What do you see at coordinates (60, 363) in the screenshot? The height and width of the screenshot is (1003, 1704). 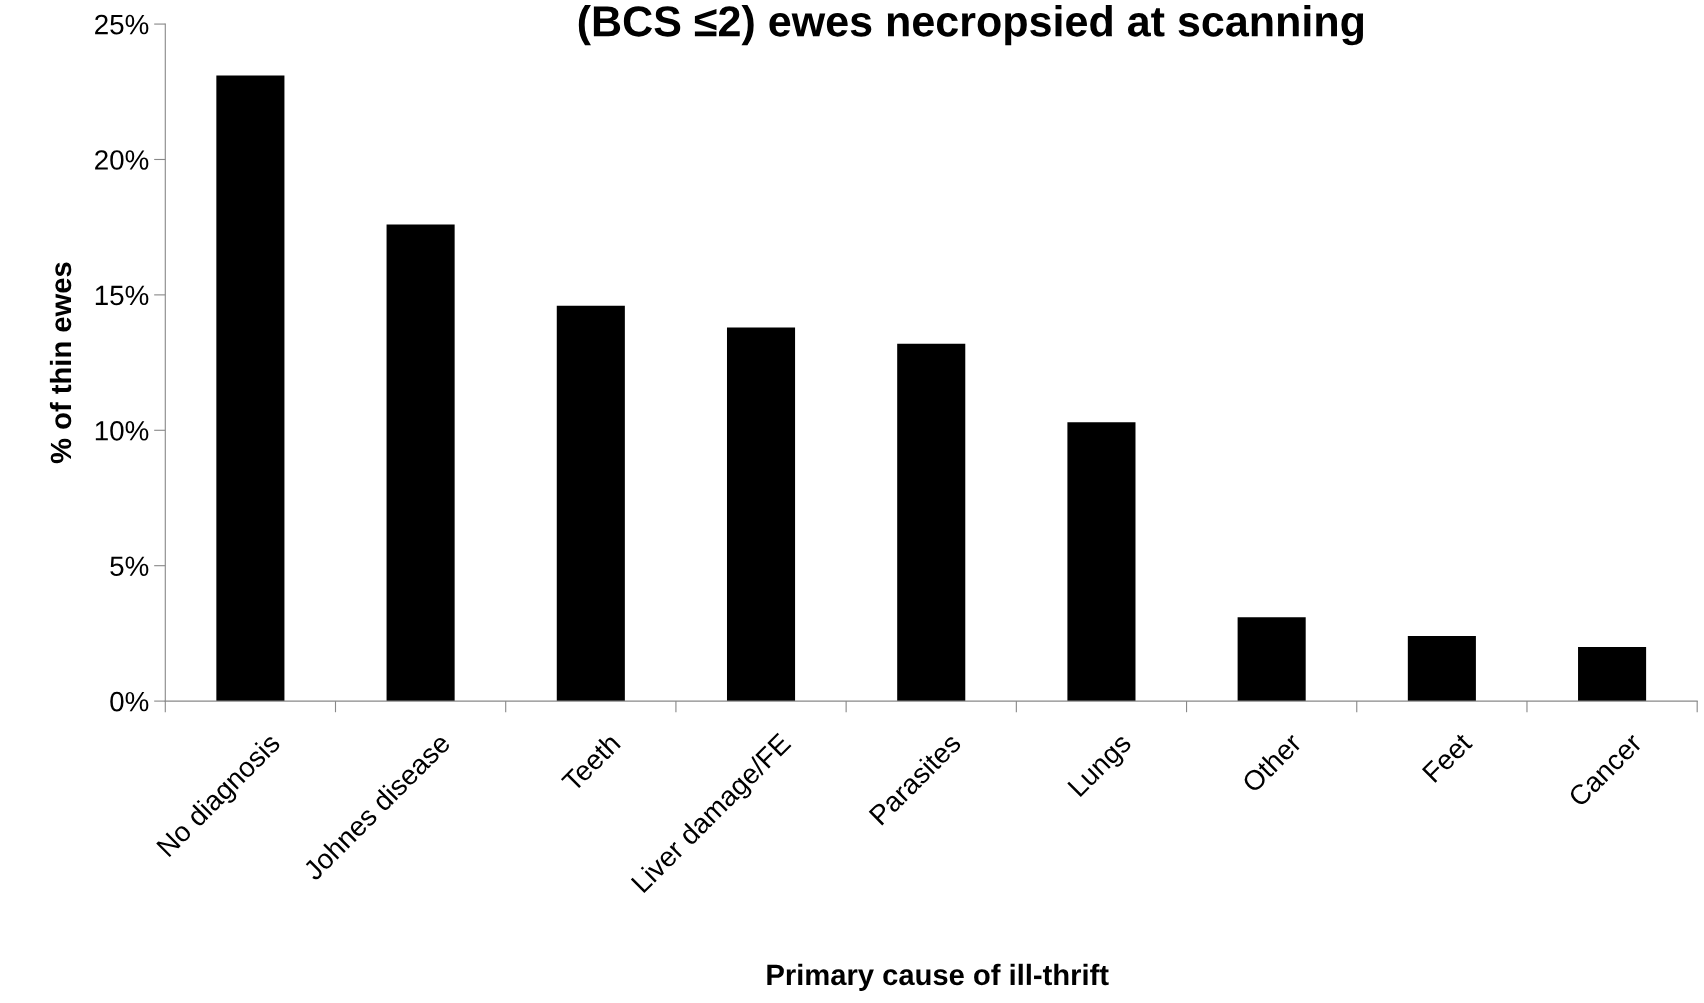 I see `y-axis-title: % of thin ewes` at bounding box center [60, 363].